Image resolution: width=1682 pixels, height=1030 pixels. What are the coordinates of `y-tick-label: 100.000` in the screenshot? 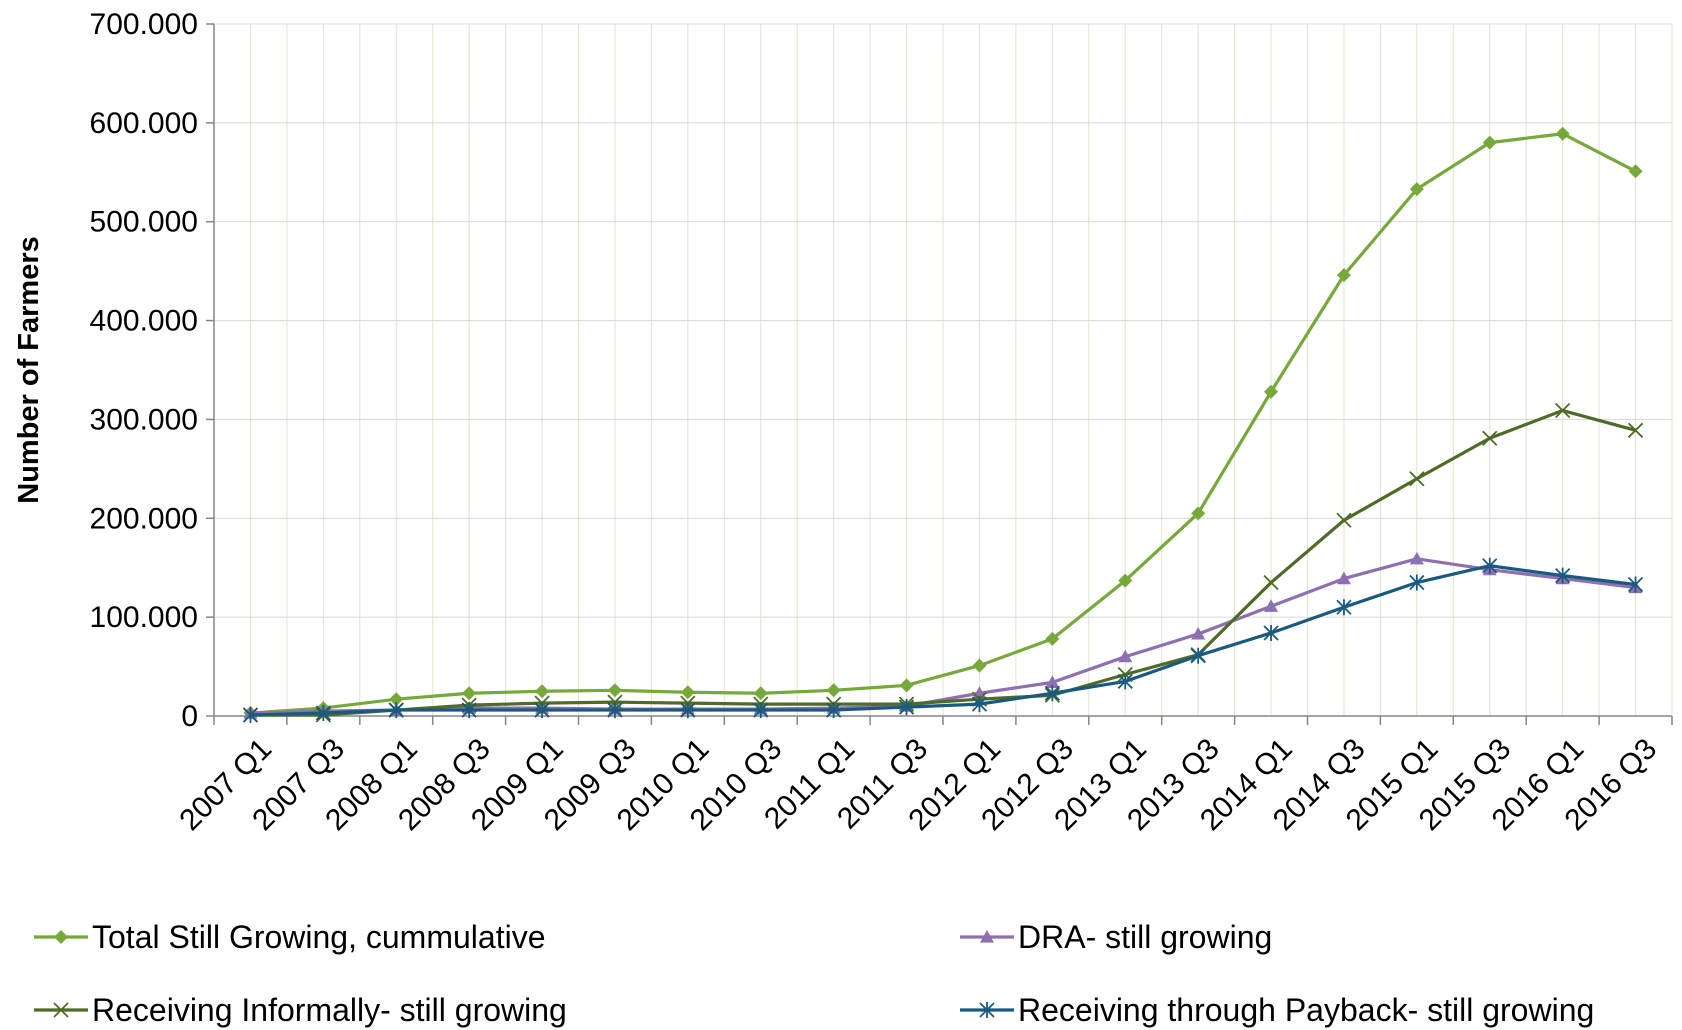 It's located at (144, 617).